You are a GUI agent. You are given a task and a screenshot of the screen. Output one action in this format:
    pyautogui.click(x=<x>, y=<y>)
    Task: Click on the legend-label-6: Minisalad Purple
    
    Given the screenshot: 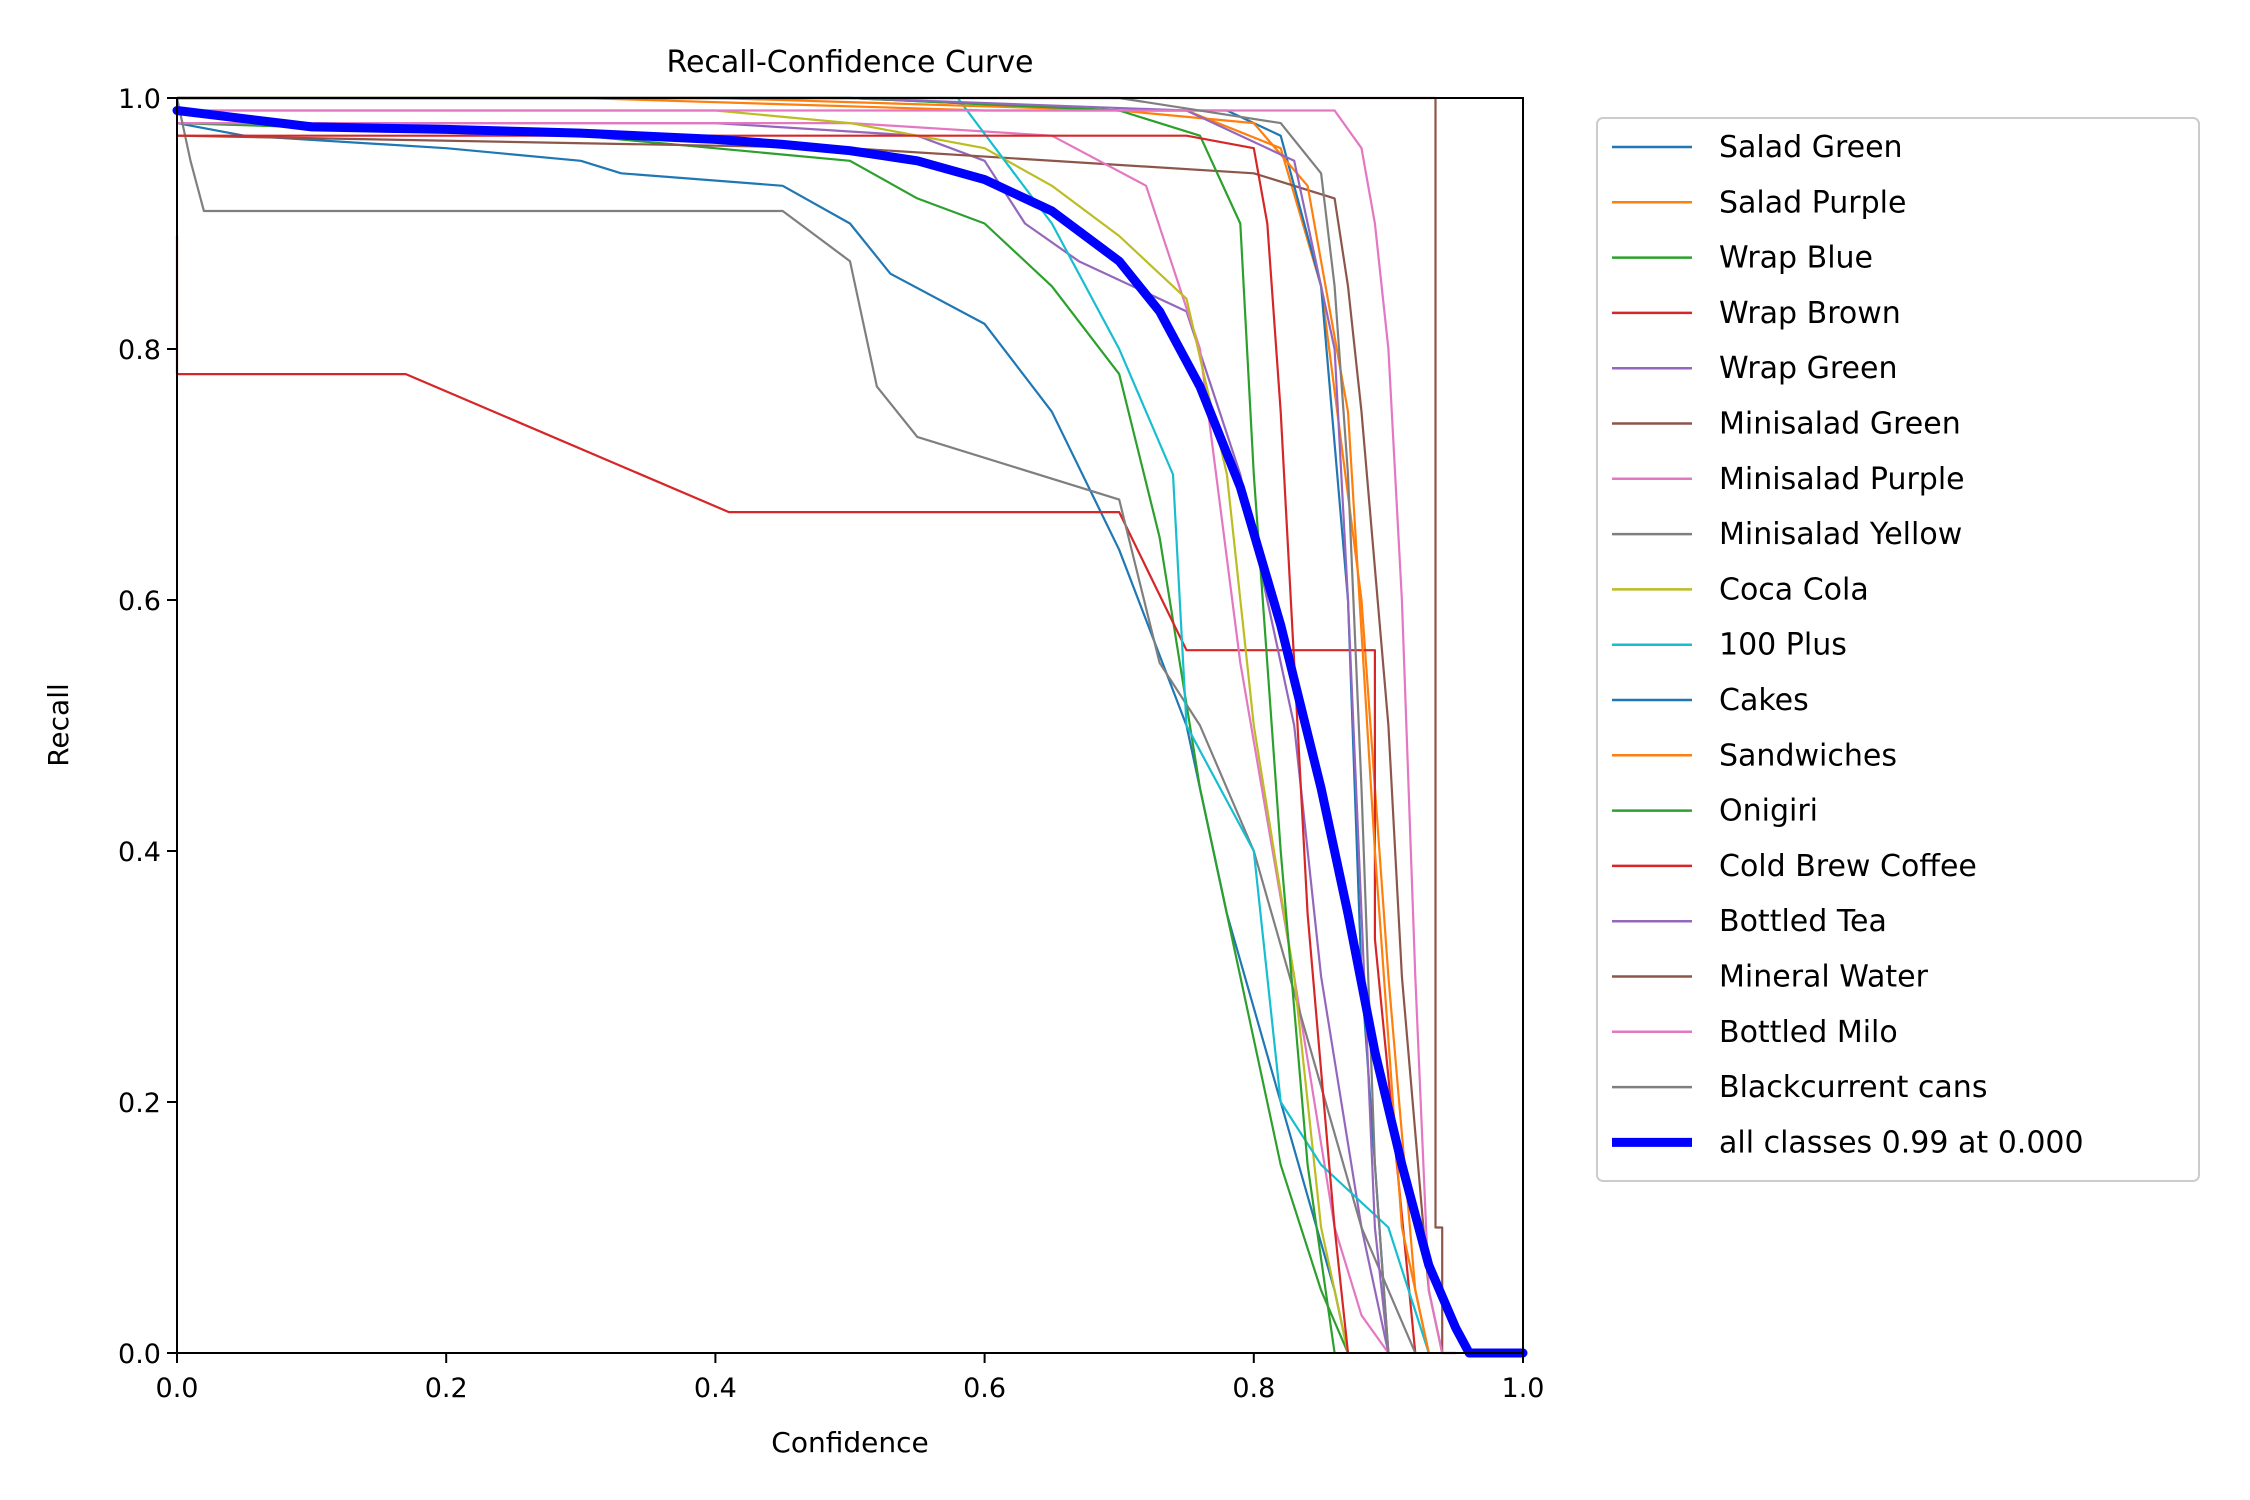 What is the action you would take?
    pyautogui.click(x=1842, y=479)
    